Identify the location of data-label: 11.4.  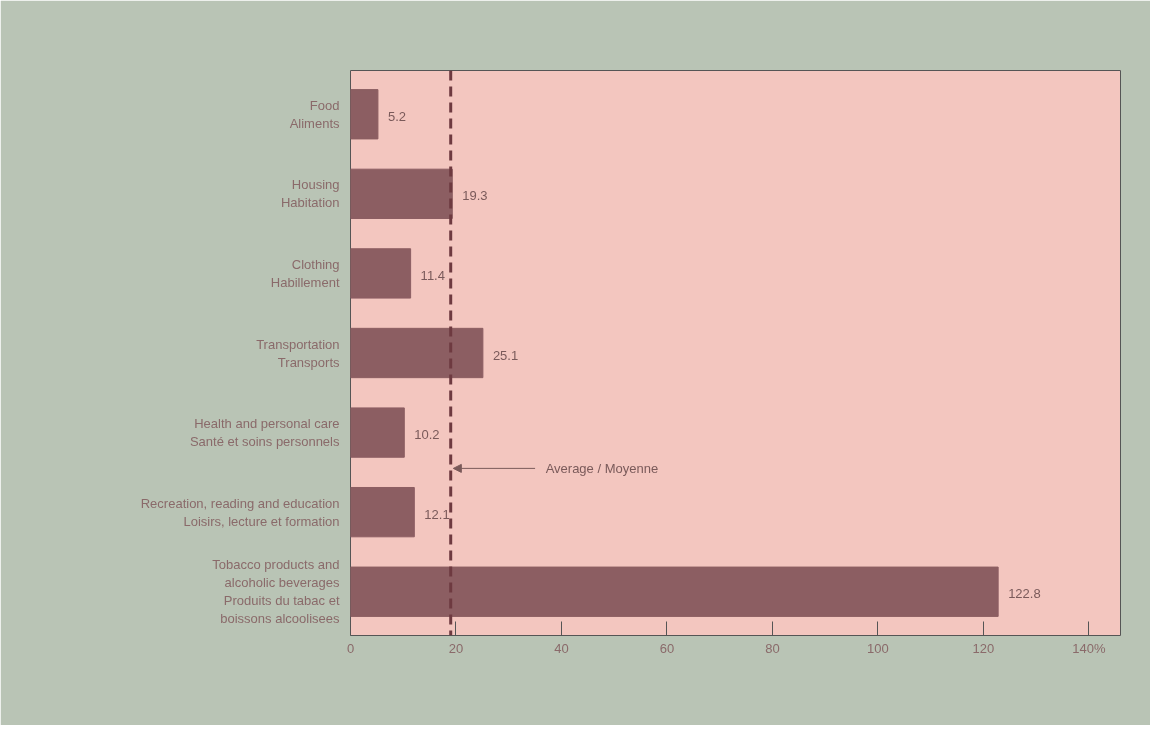
(432, 275).